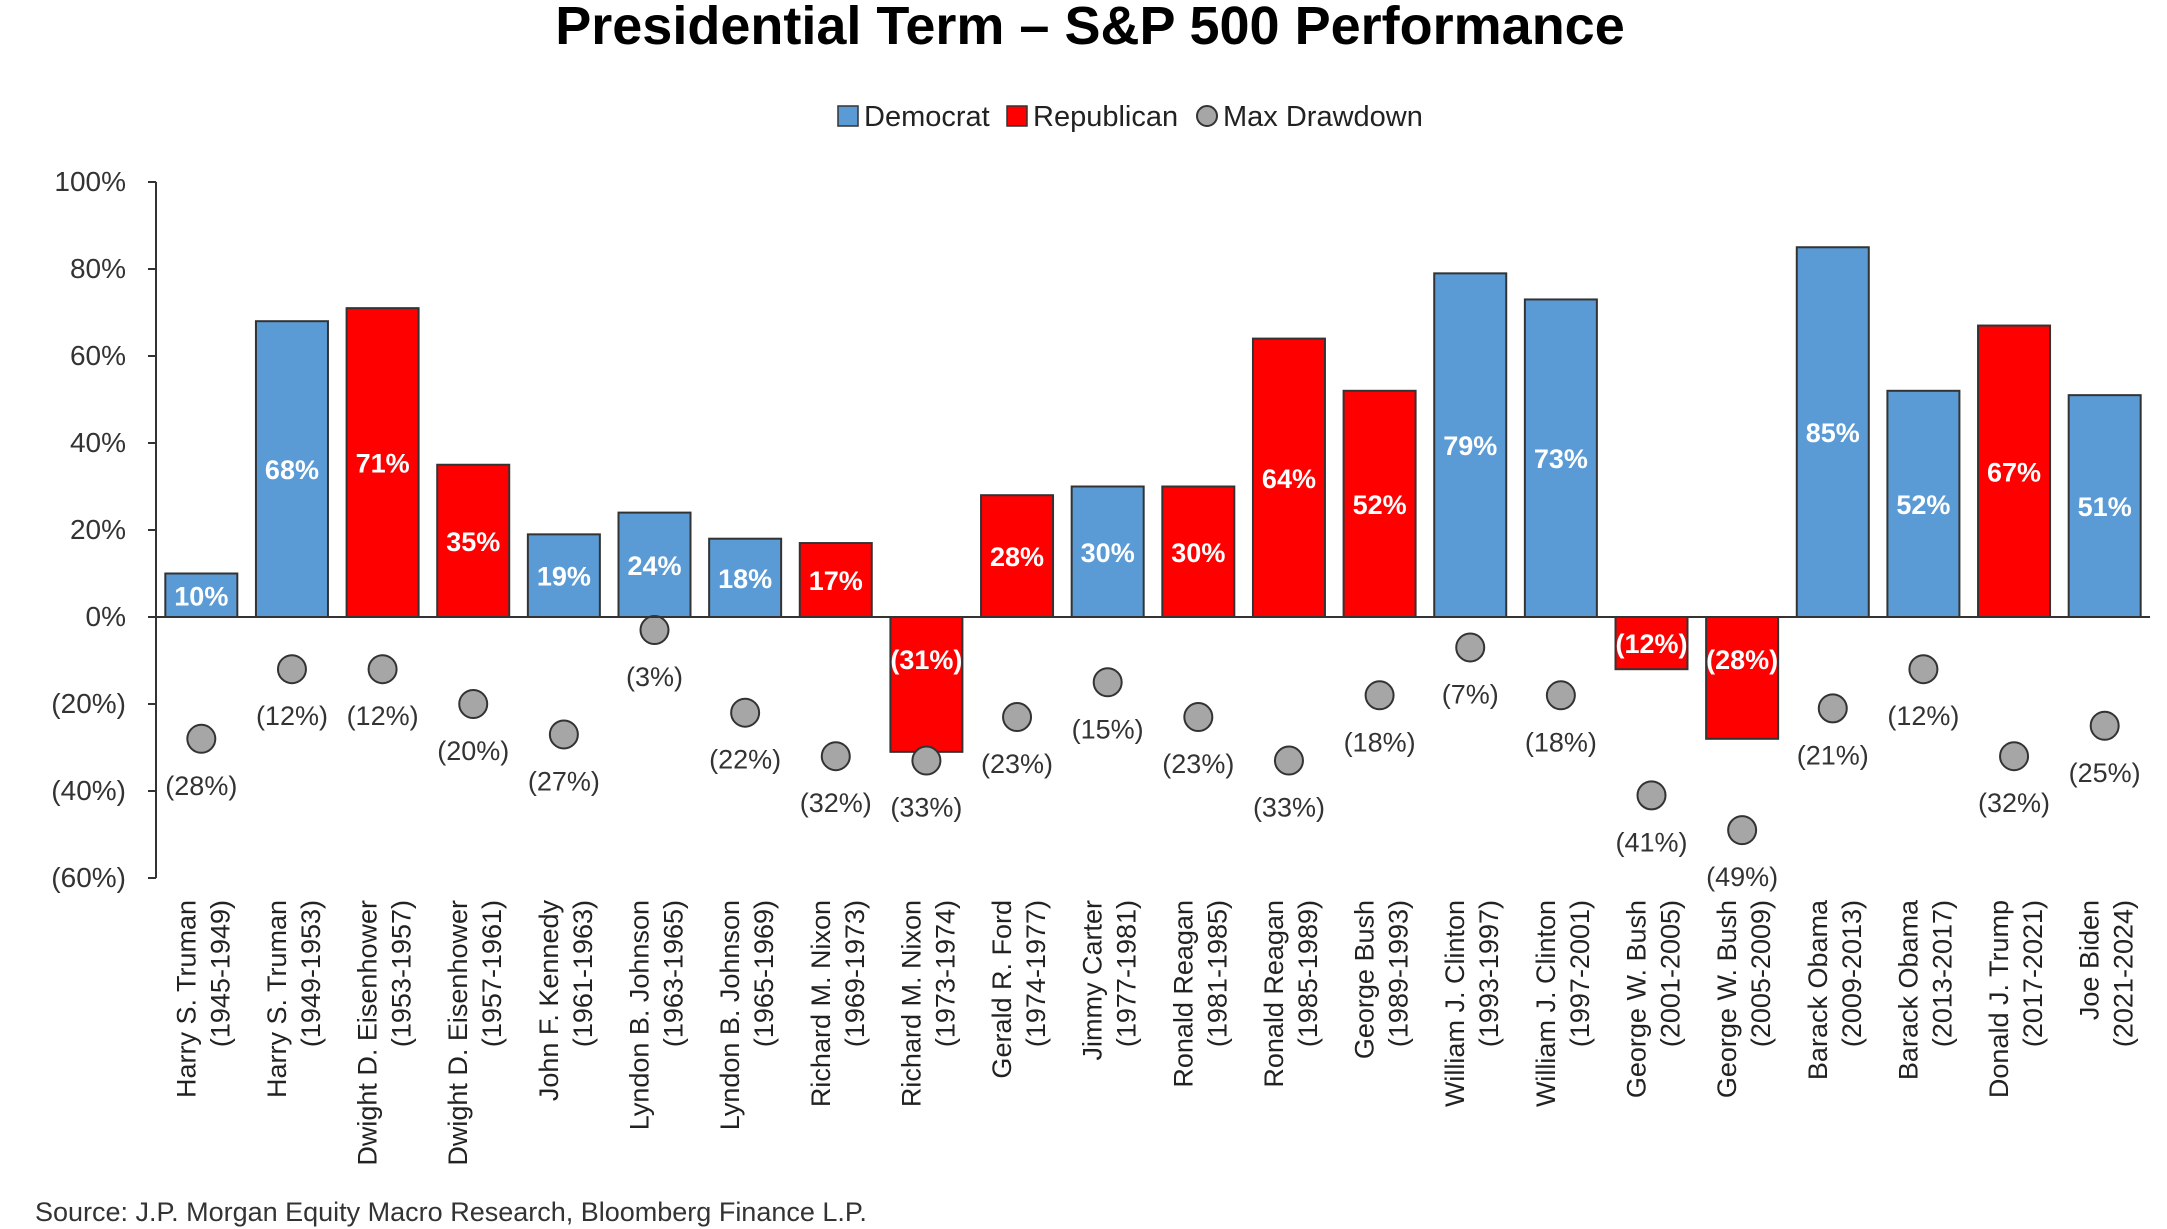 The width and height of the screenshot is (2167, 1229). I want to click on x-tick-name: Joe Biden, so click(2090, 960).